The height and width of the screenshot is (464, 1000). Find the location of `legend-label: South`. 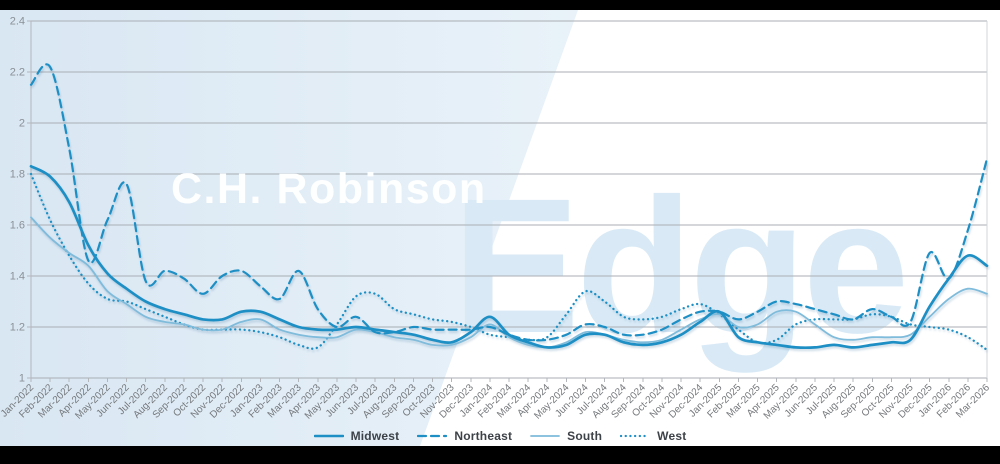

legend-label: South is located at coordinates (585, 436).